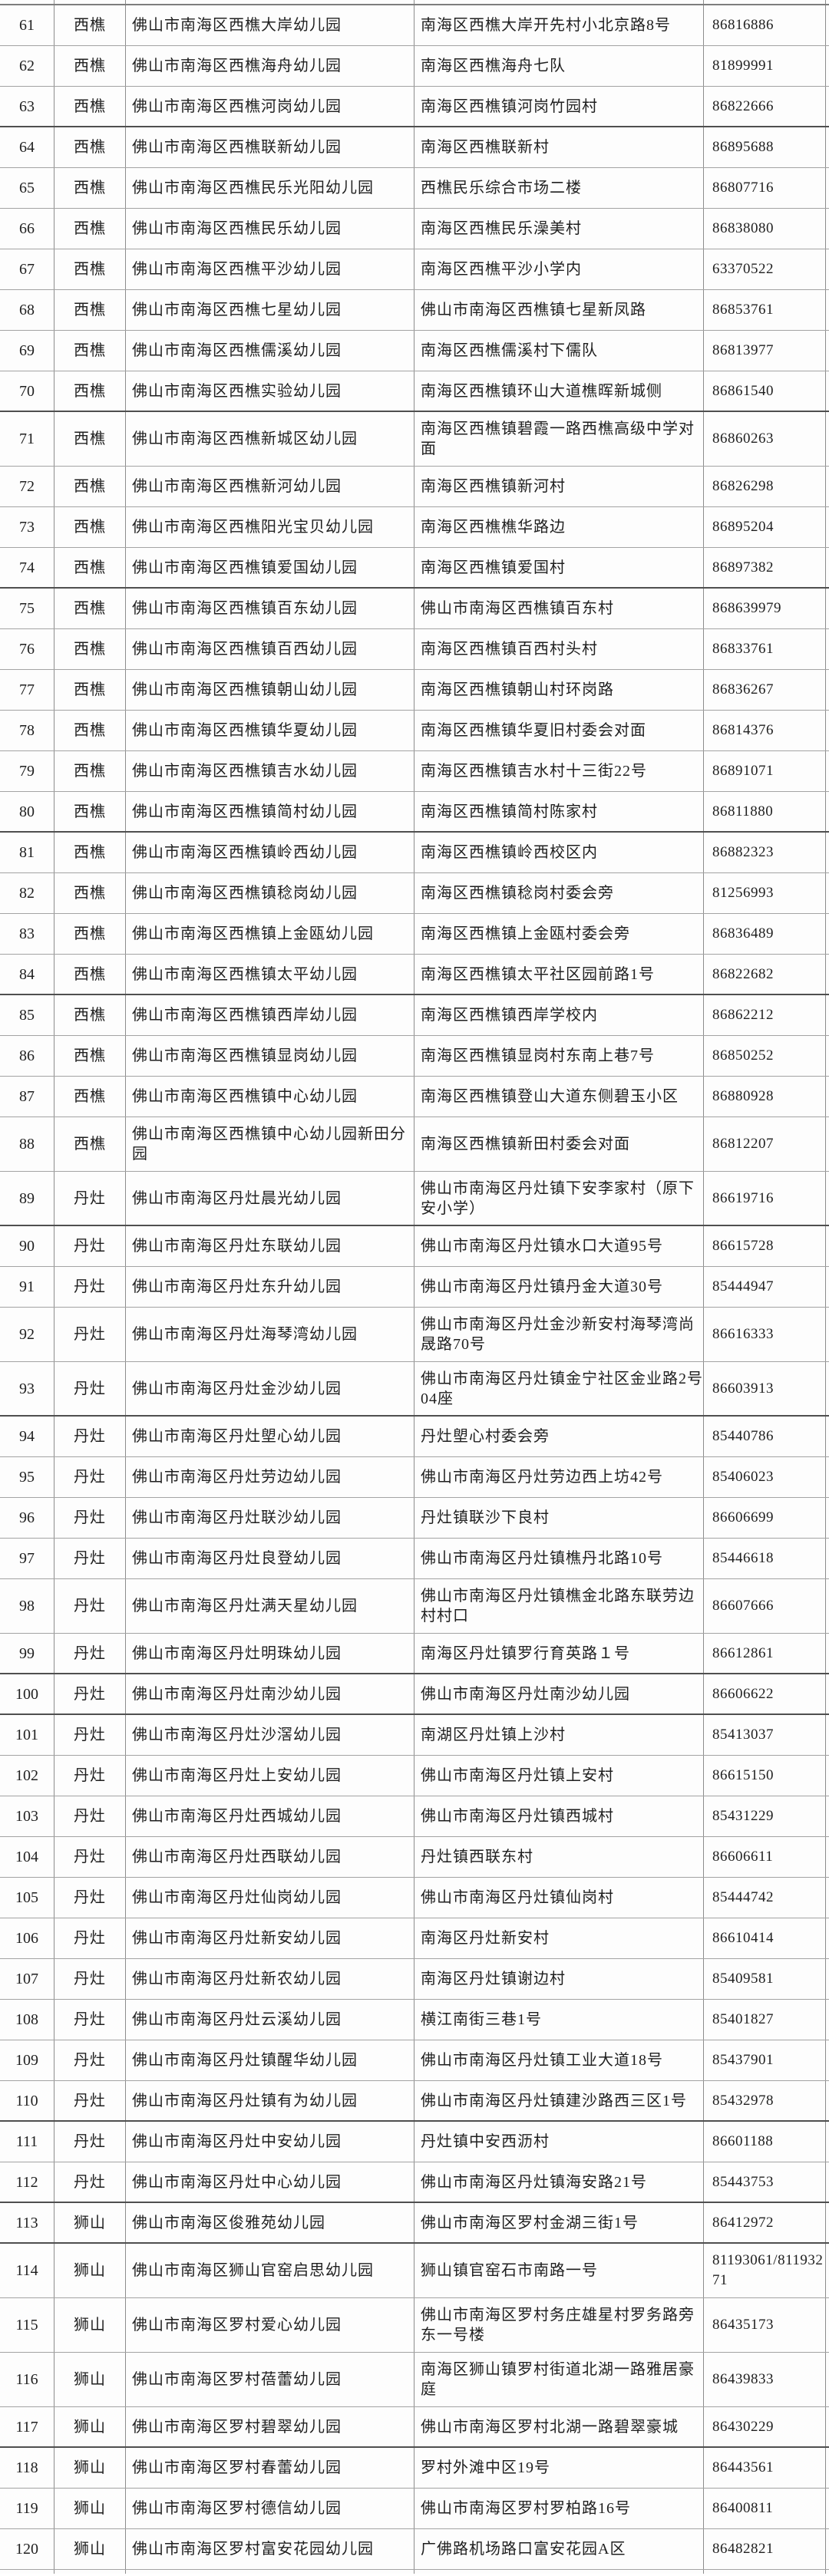  I want to click on kindergarten-name-cell: 佛山市南海区西樵镇西岸幼儿园, so click(270, 1015).